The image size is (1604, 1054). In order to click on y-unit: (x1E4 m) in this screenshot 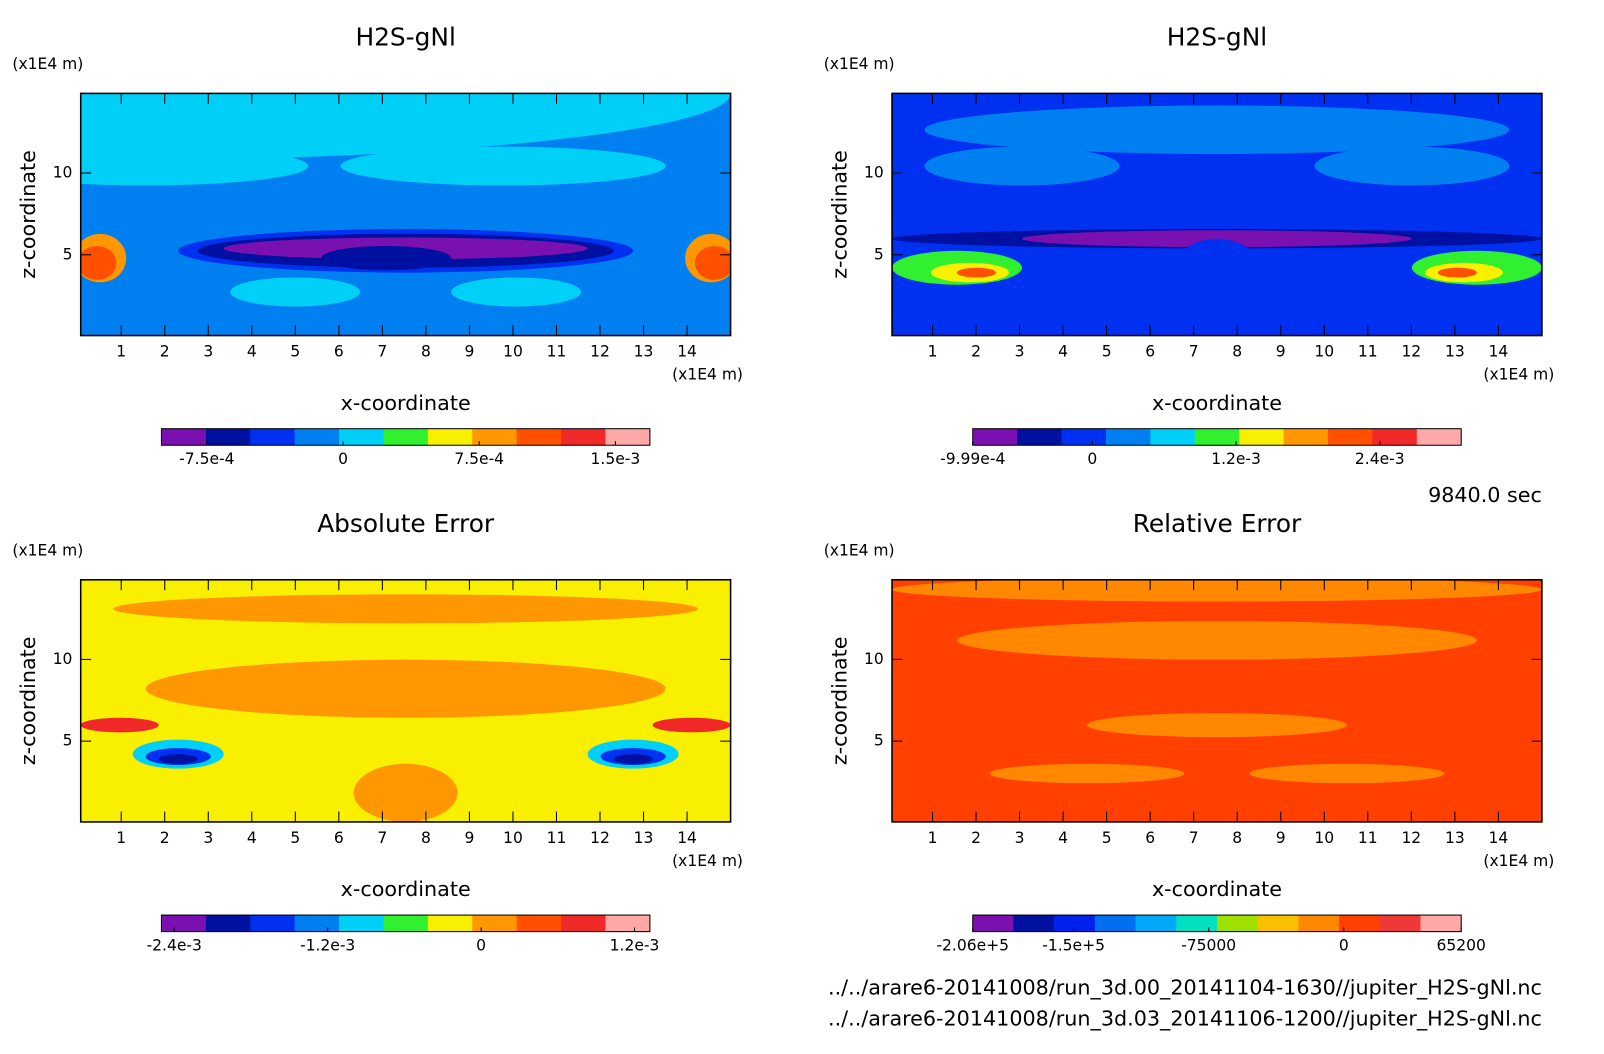, I will do `click(859, 64)`.